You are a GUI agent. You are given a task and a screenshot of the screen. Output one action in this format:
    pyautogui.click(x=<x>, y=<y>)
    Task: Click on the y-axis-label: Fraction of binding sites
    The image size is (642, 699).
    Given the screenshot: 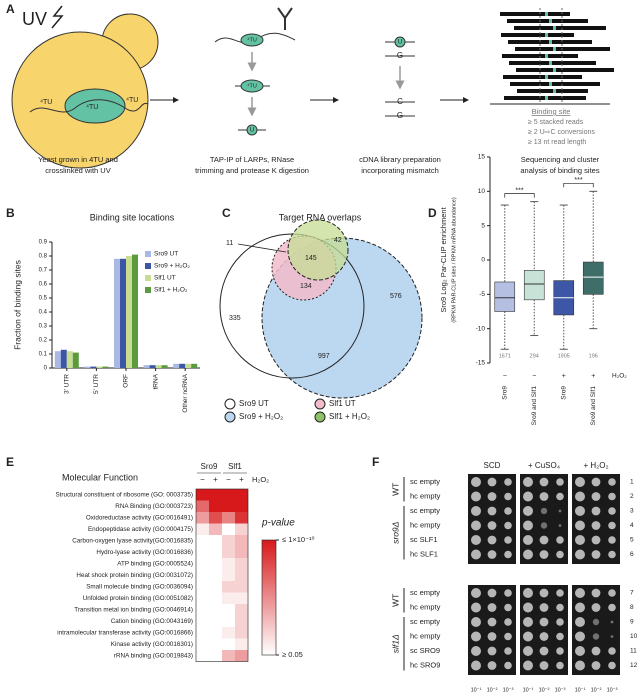 What is the action you would take?
    pyautogui.click(x=17, y=305)
    